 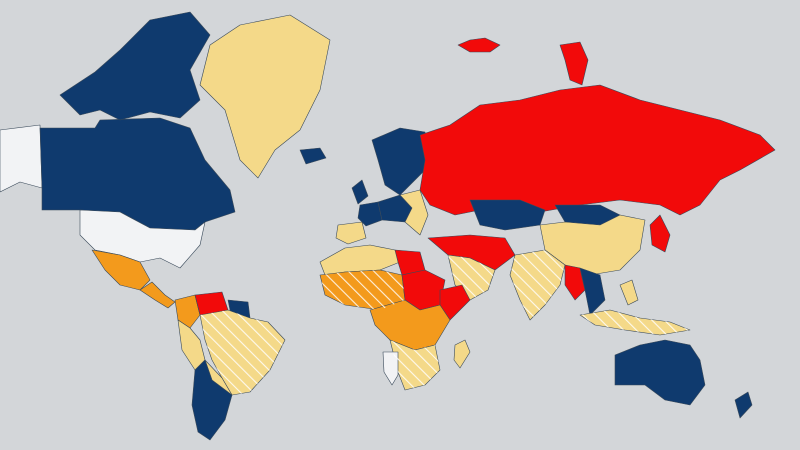 I want to click on region-colombia, so click(x=187, y=311).